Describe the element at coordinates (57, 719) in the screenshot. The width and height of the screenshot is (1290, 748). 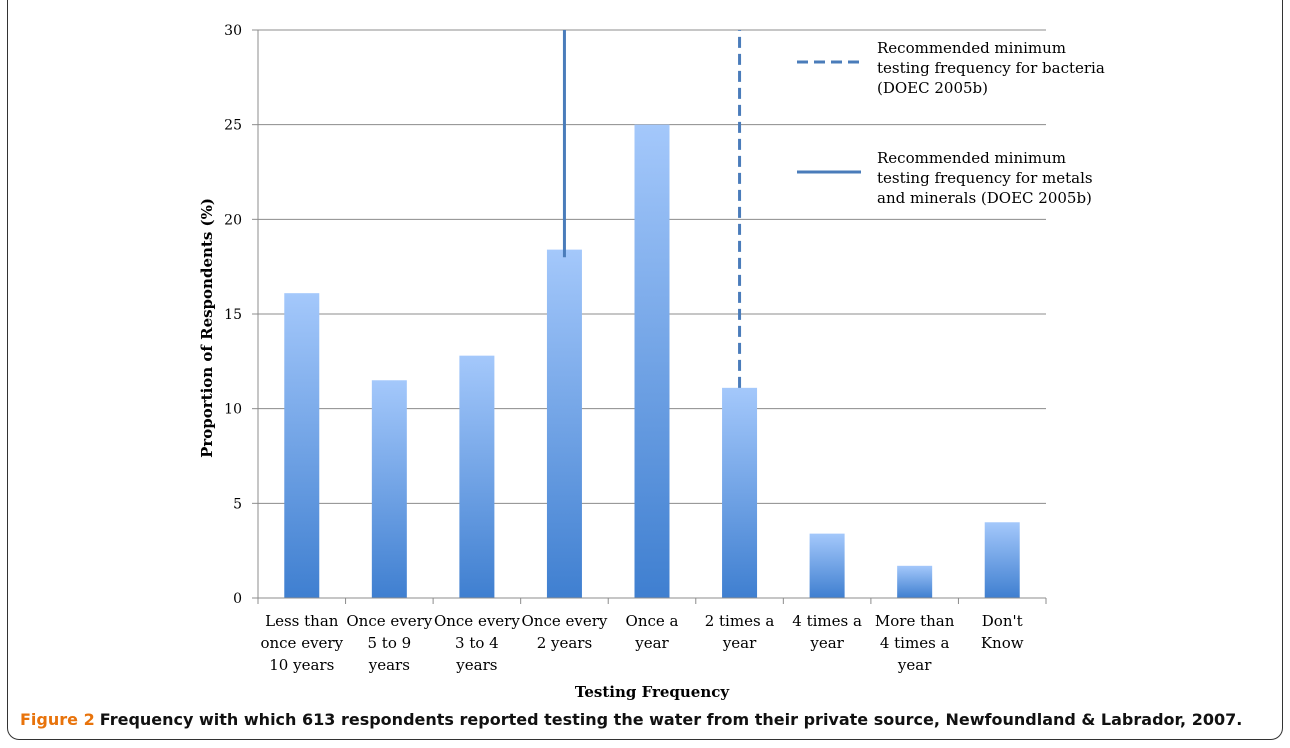
I see `caption-label: Figure 2` at that location.